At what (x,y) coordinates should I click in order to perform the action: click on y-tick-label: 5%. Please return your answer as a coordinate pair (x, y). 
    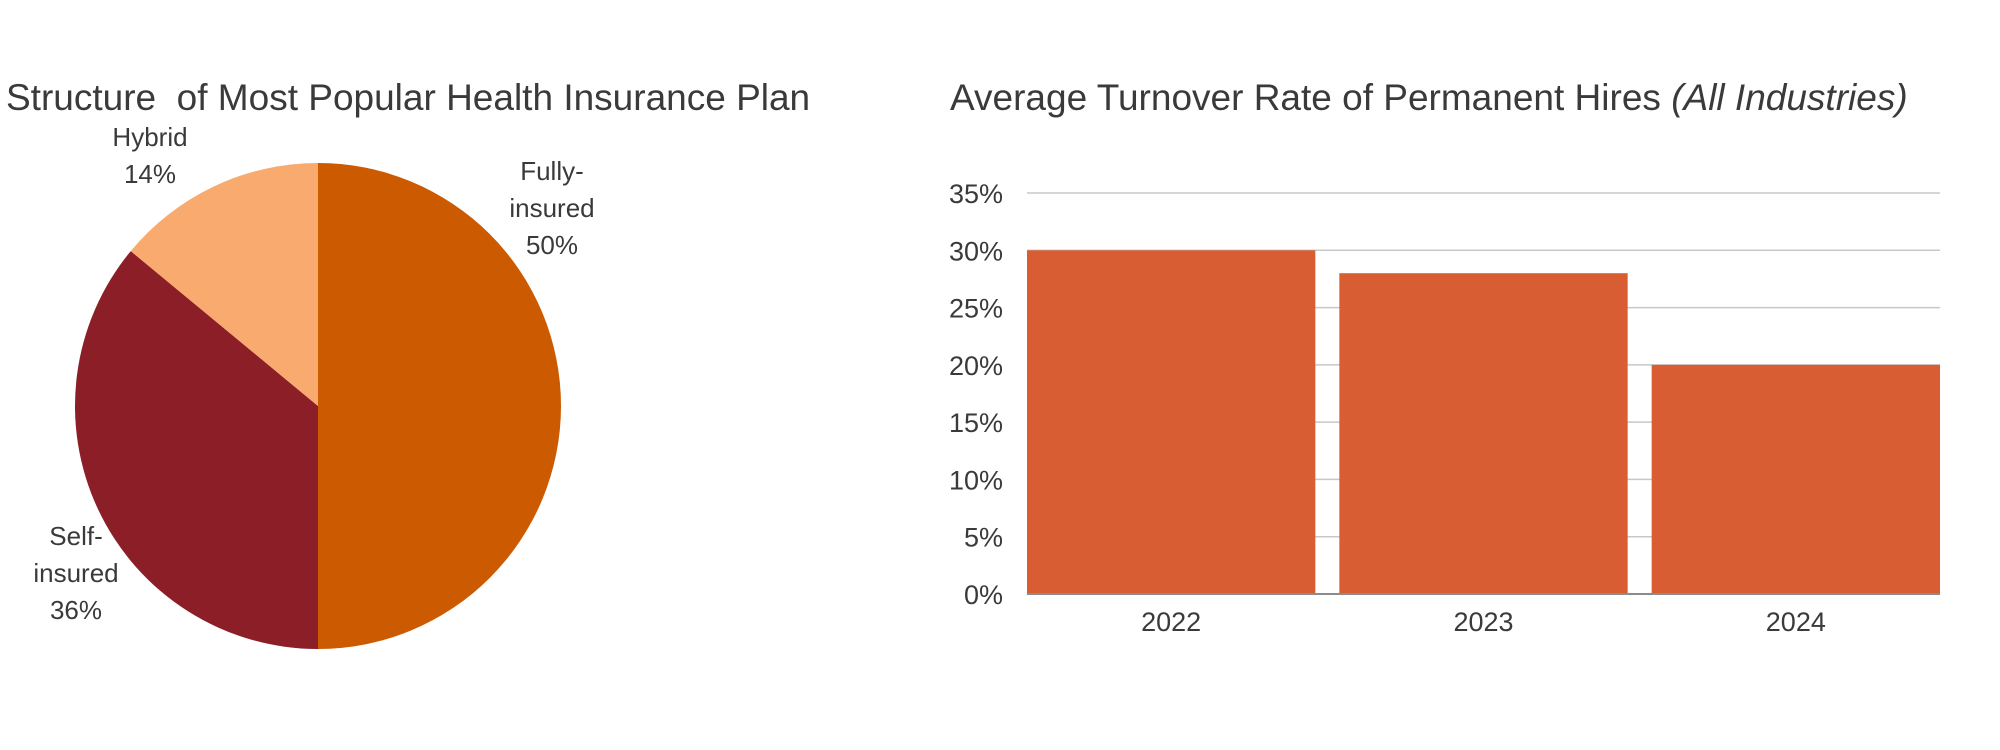
    Looking at the image, I should click on (983, 538).